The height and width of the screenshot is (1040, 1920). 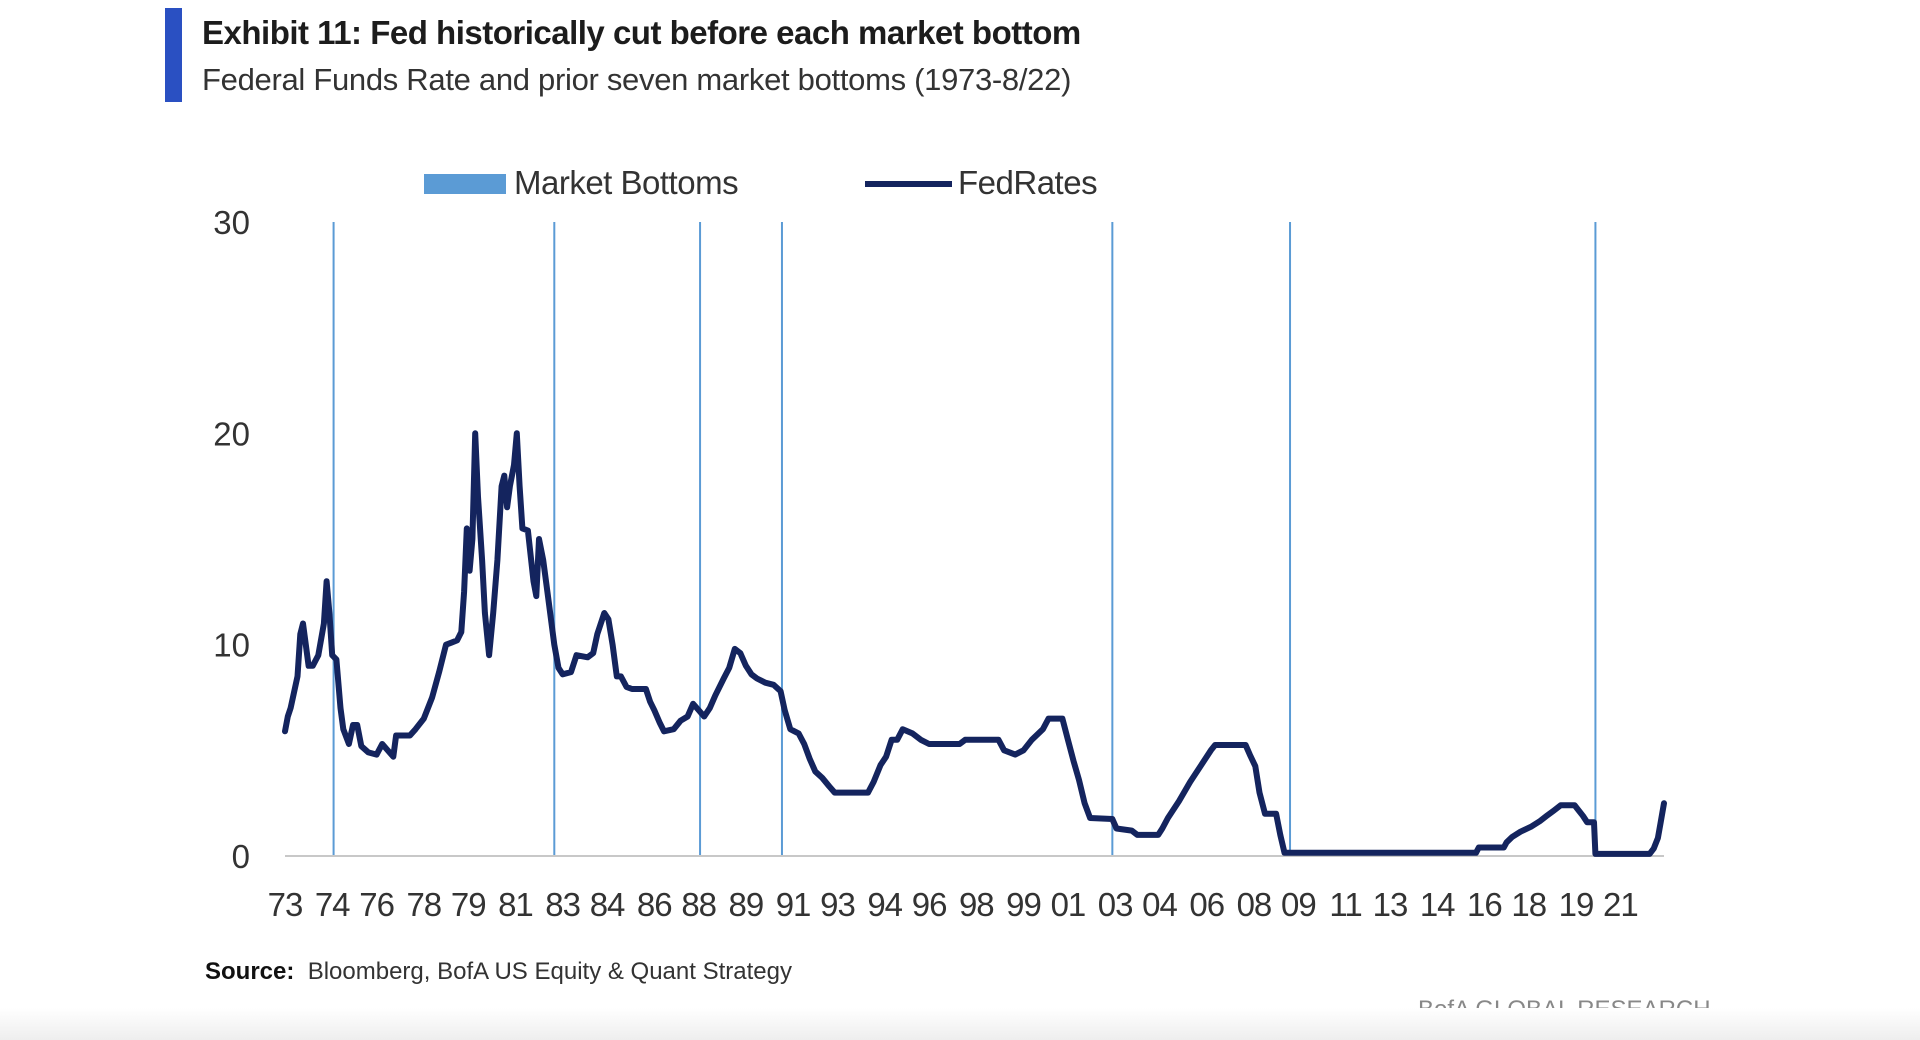 I want to click on x-tick-label: 06, so click(x=1206, y=904).